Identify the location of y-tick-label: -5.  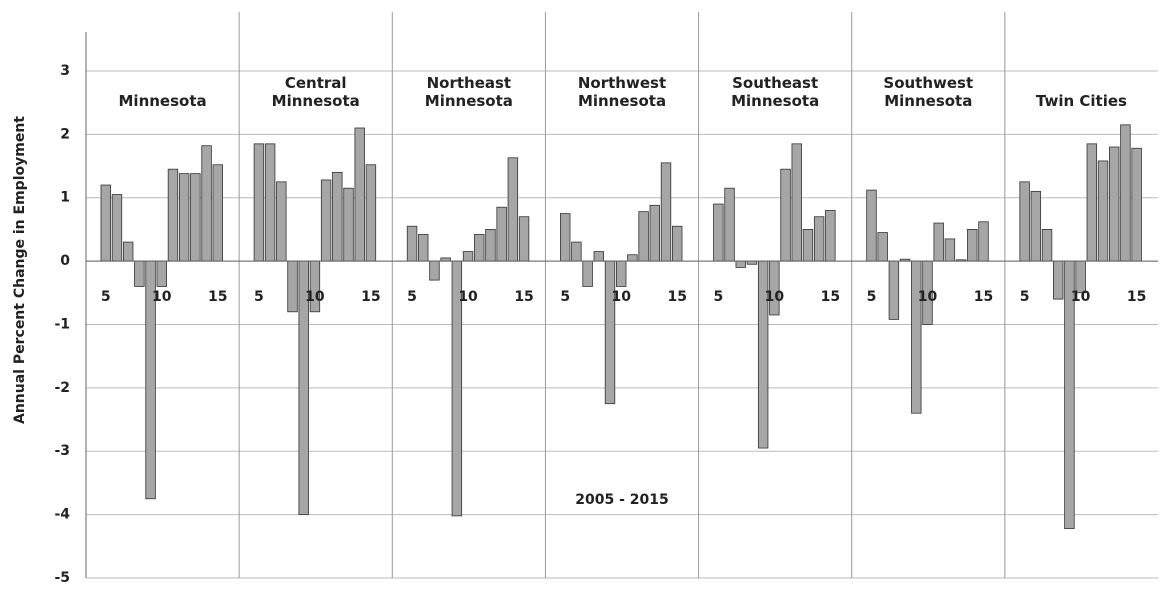
(62, 578).